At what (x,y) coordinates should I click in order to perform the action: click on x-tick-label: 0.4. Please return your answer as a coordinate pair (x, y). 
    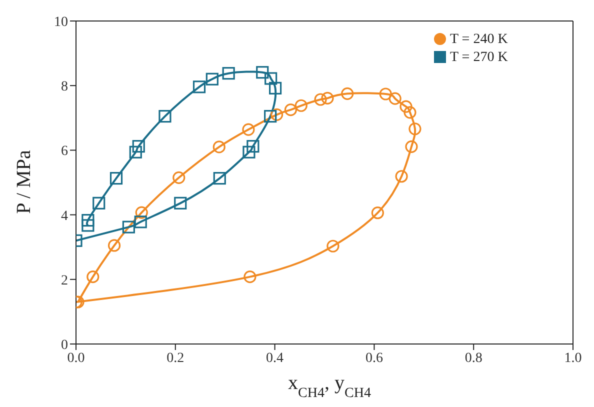
    Looking at the image, I should click on (275, 358).